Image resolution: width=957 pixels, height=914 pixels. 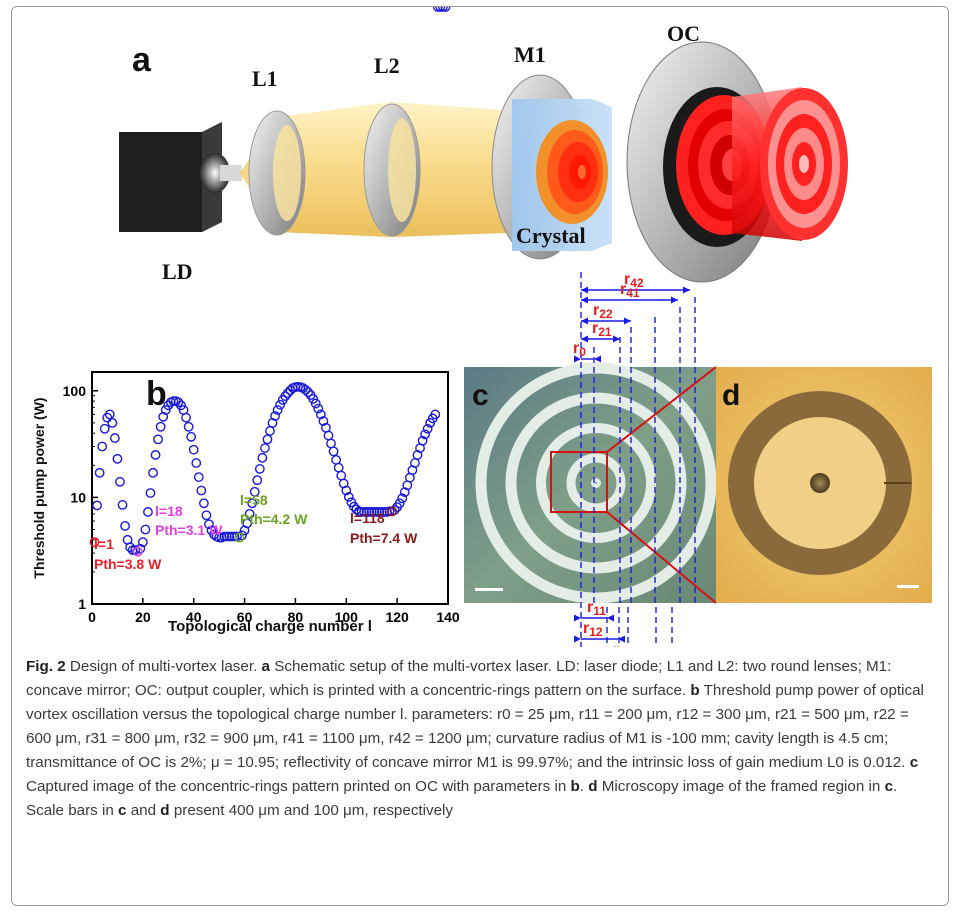 I want to click on l2-label: L2, so click(x=387, y=65).